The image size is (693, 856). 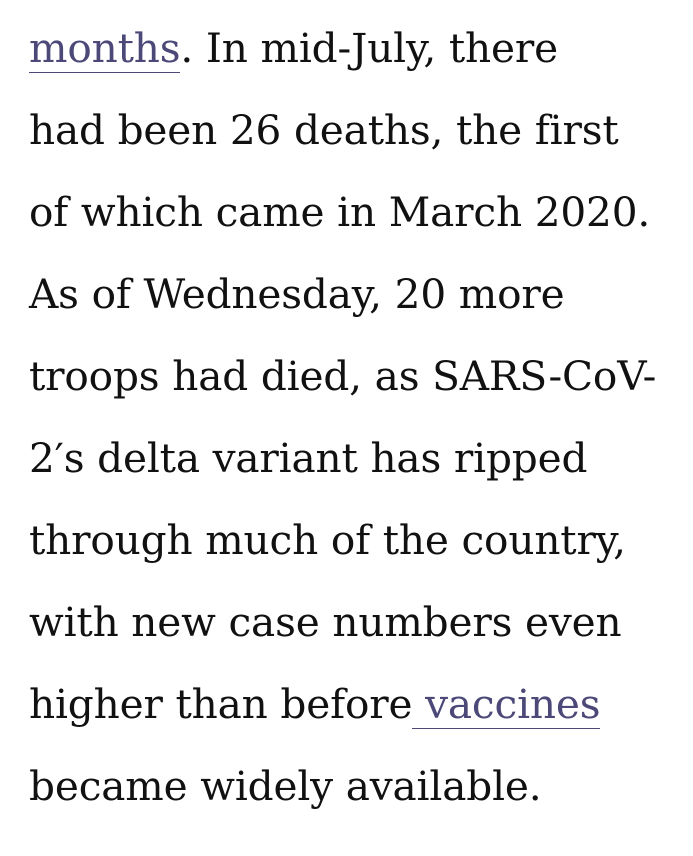 I want to click on text-line: troops had died, as SARS-CoV-, so click(x=343, y=376).